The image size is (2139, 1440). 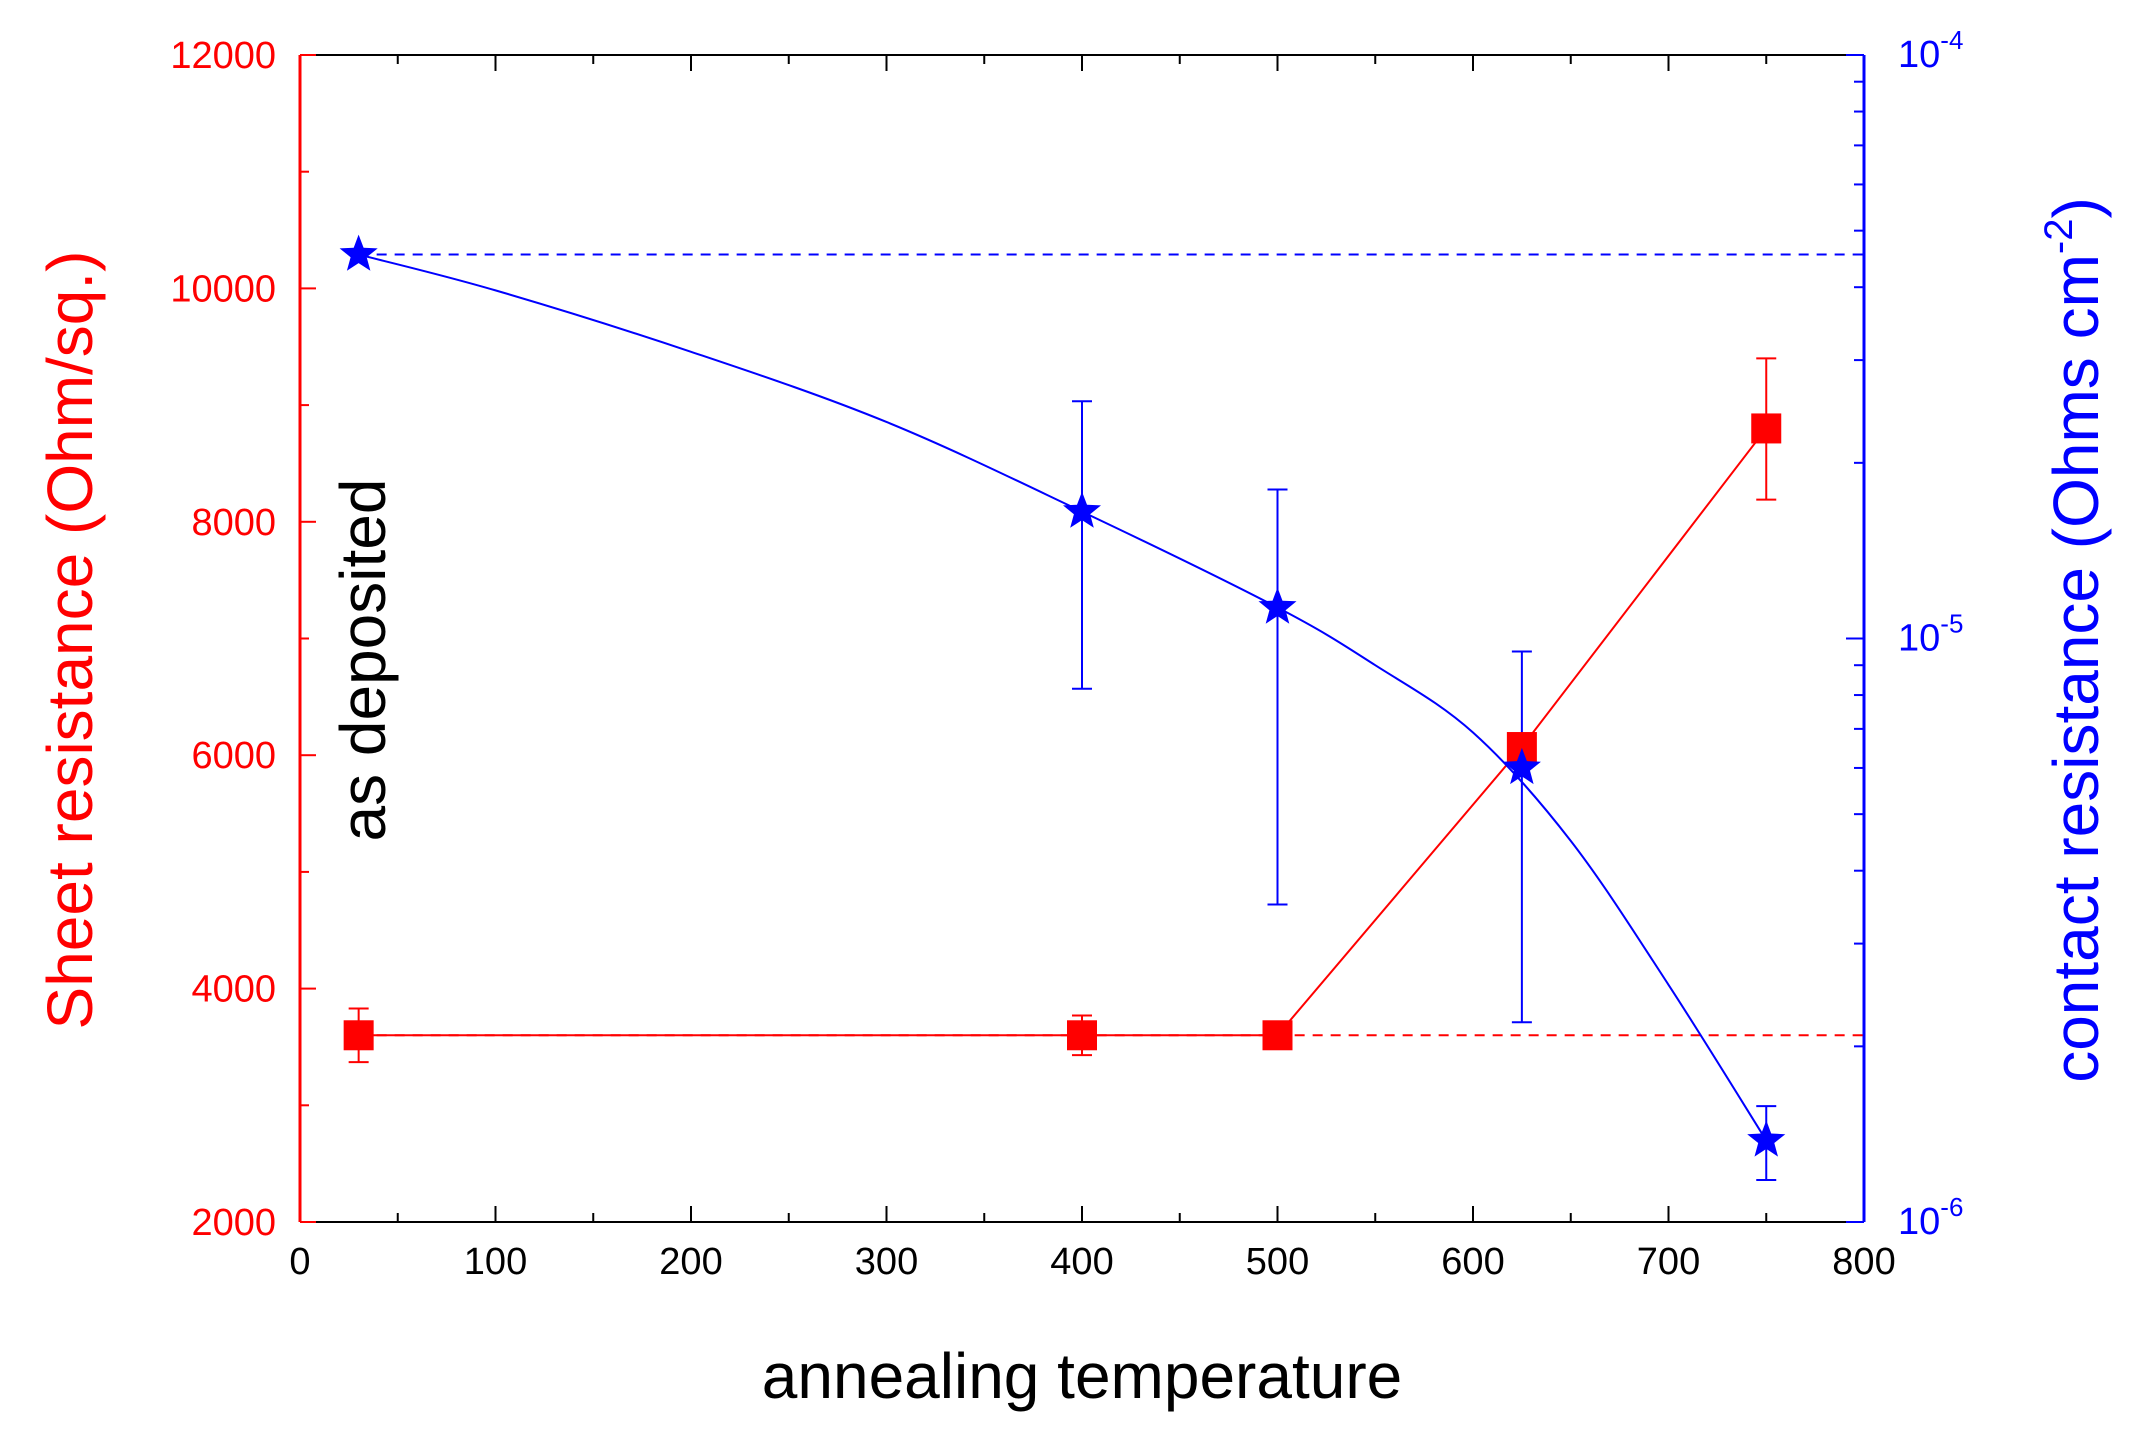 I want to click on left-tick-label: 2000, so click(x=233, y=1223).